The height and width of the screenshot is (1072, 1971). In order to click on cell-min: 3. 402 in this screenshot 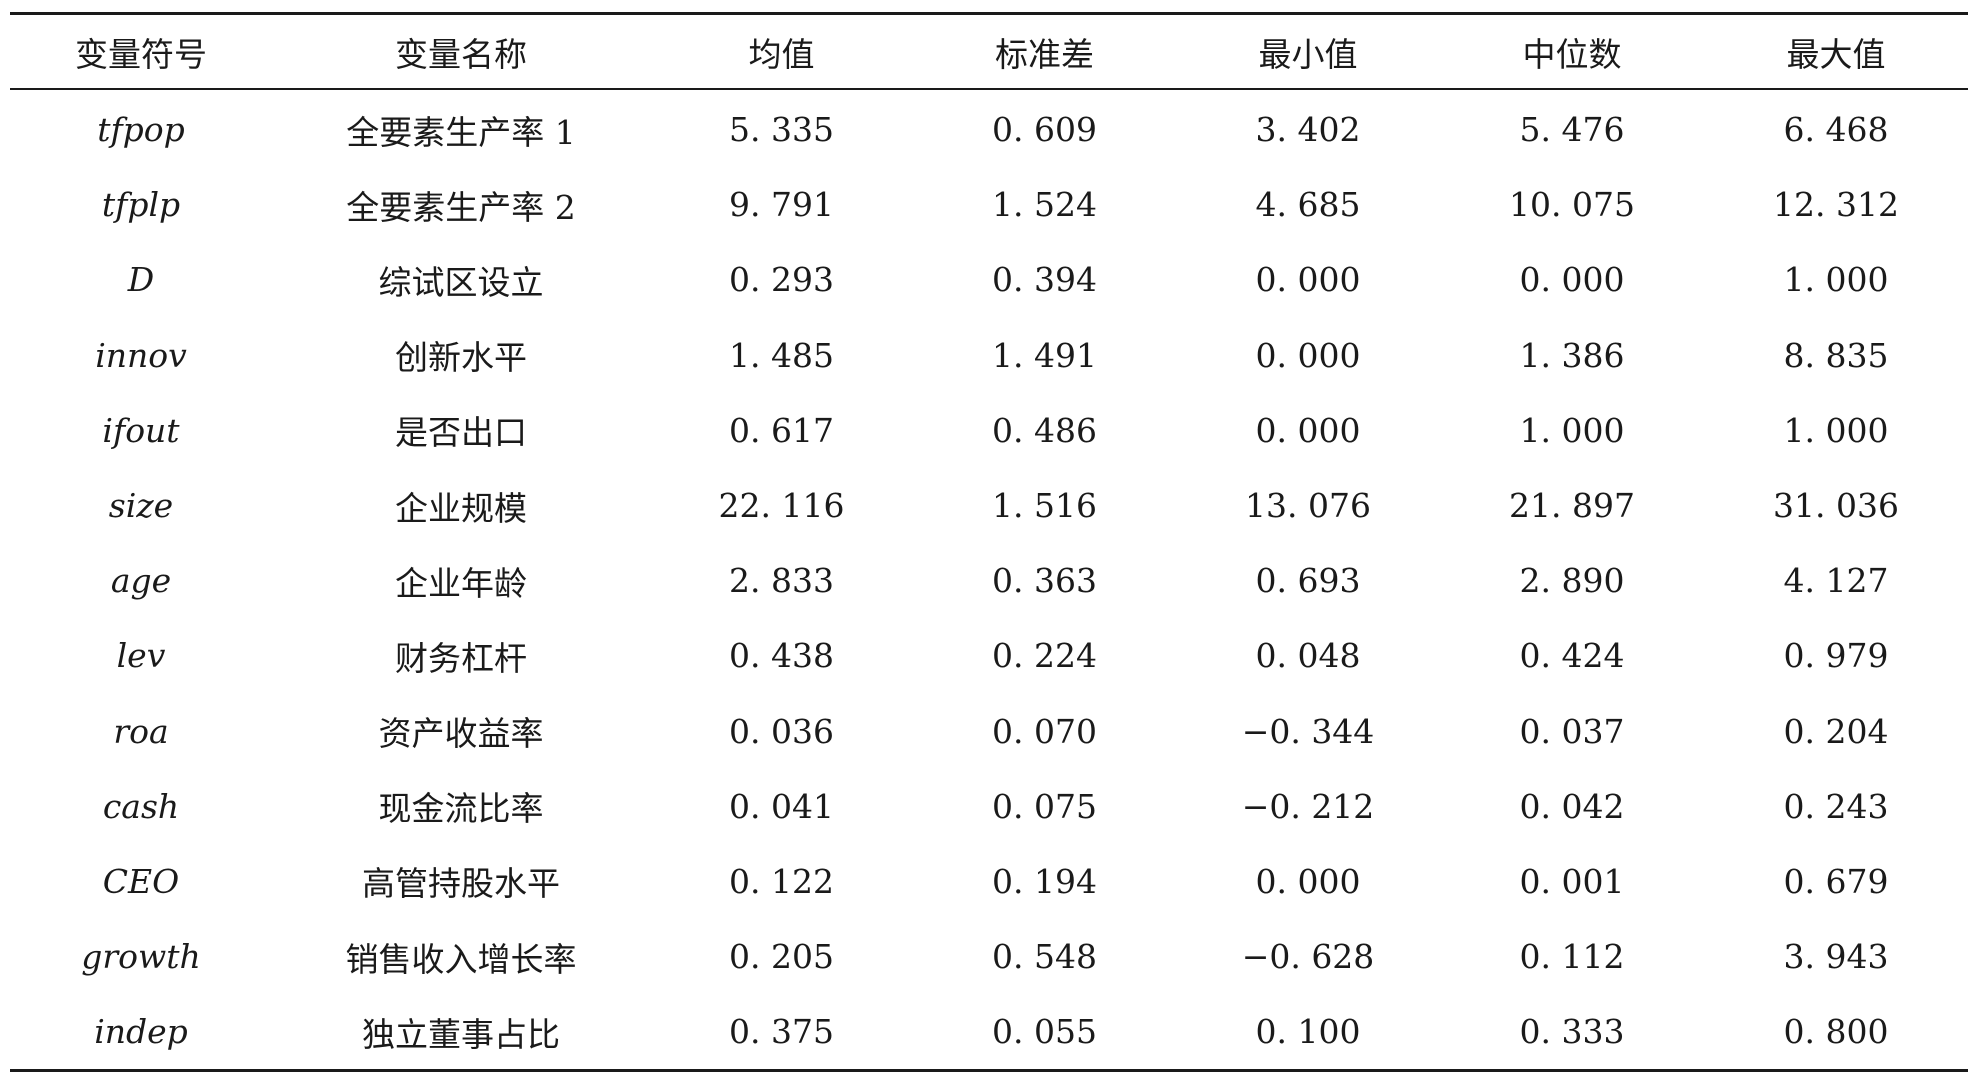, I will do `click(1308, 130)`.